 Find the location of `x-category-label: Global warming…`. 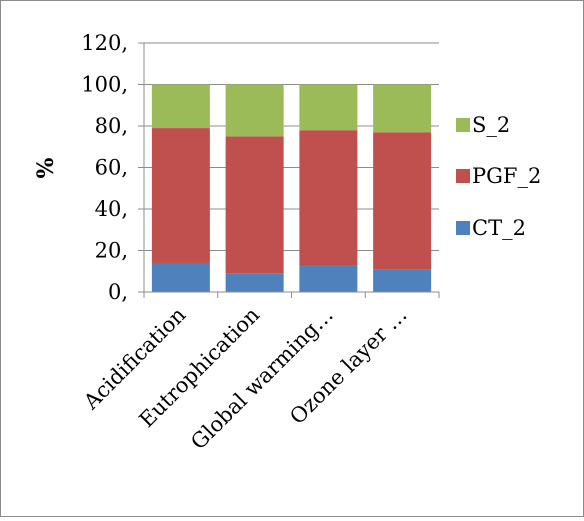

x-category-label: Global warming… is located at coordinates (262, 379).